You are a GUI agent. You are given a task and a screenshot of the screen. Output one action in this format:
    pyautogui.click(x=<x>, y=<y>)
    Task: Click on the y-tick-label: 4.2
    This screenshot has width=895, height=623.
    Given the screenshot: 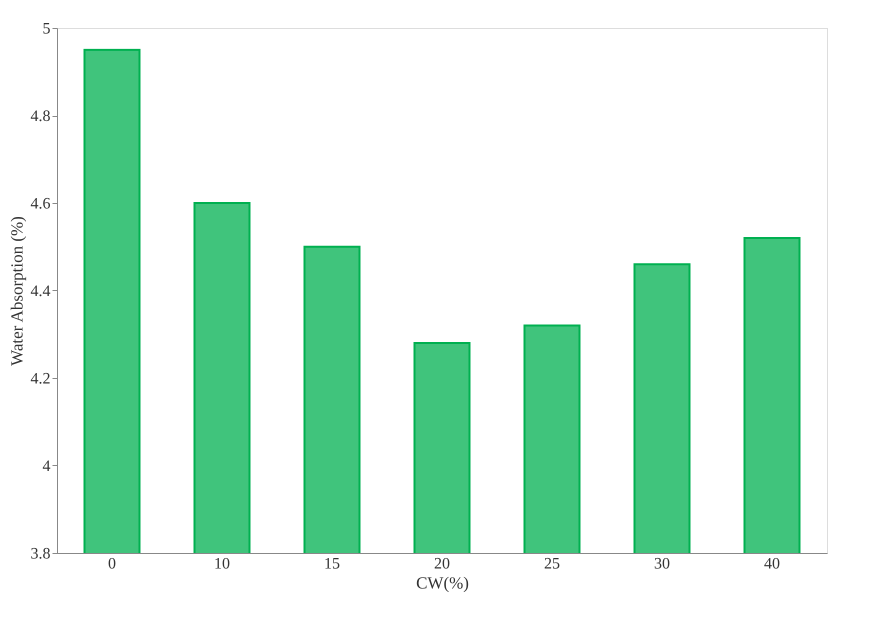 What is the action you would take?
    pyautogui.click(x=40, y=379)
    